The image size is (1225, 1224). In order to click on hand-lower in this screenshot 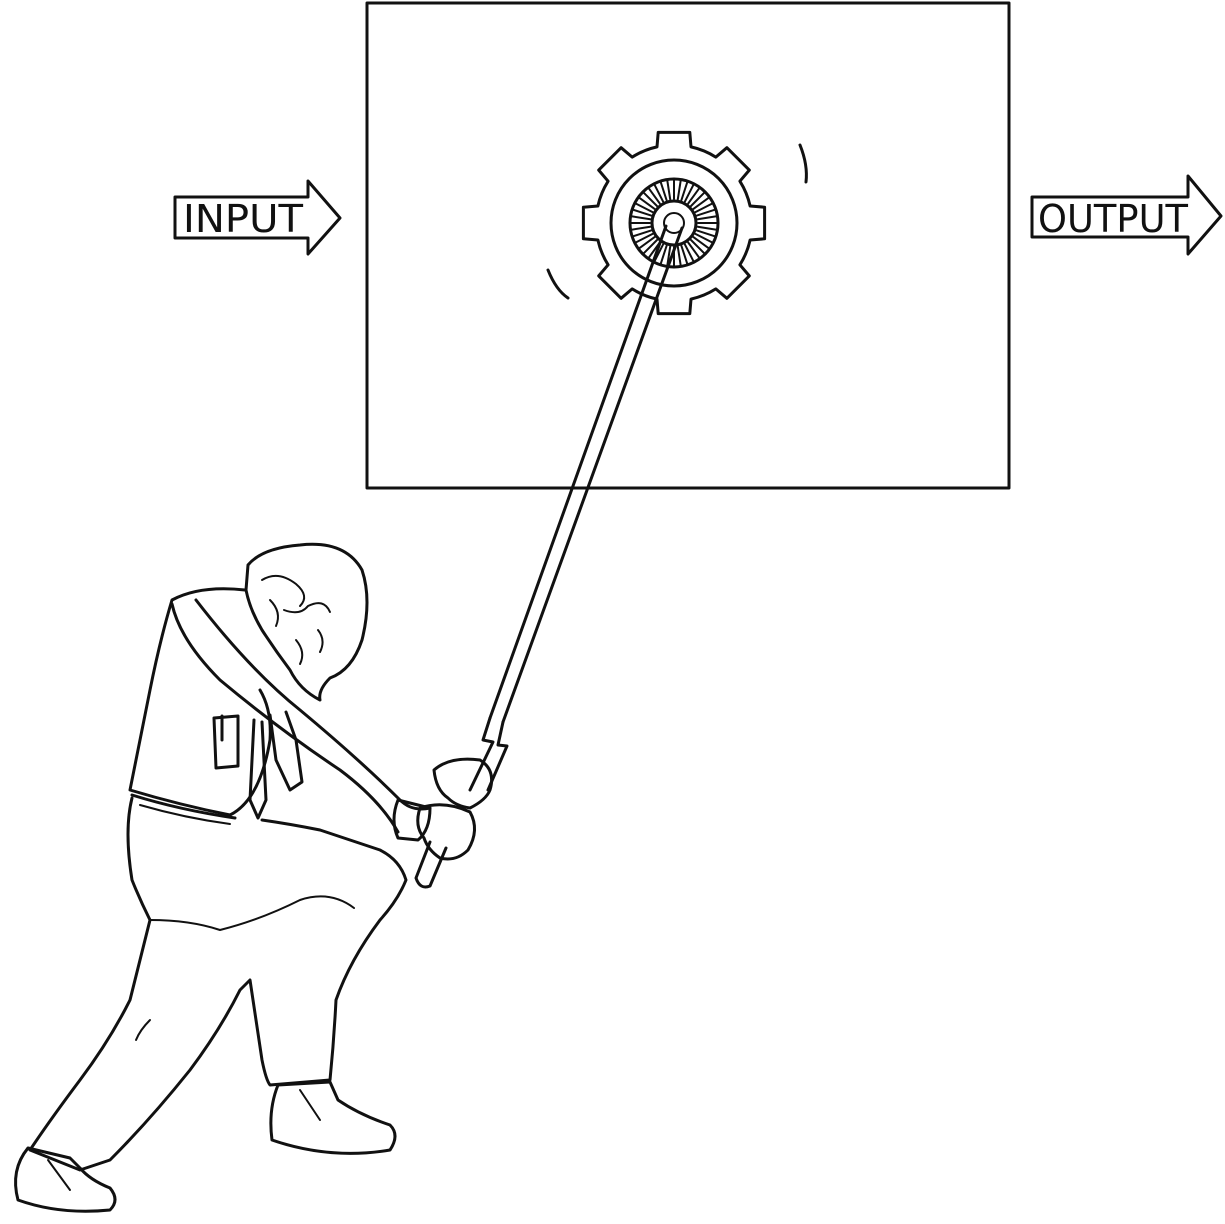, I will do `click(446, 832)`.